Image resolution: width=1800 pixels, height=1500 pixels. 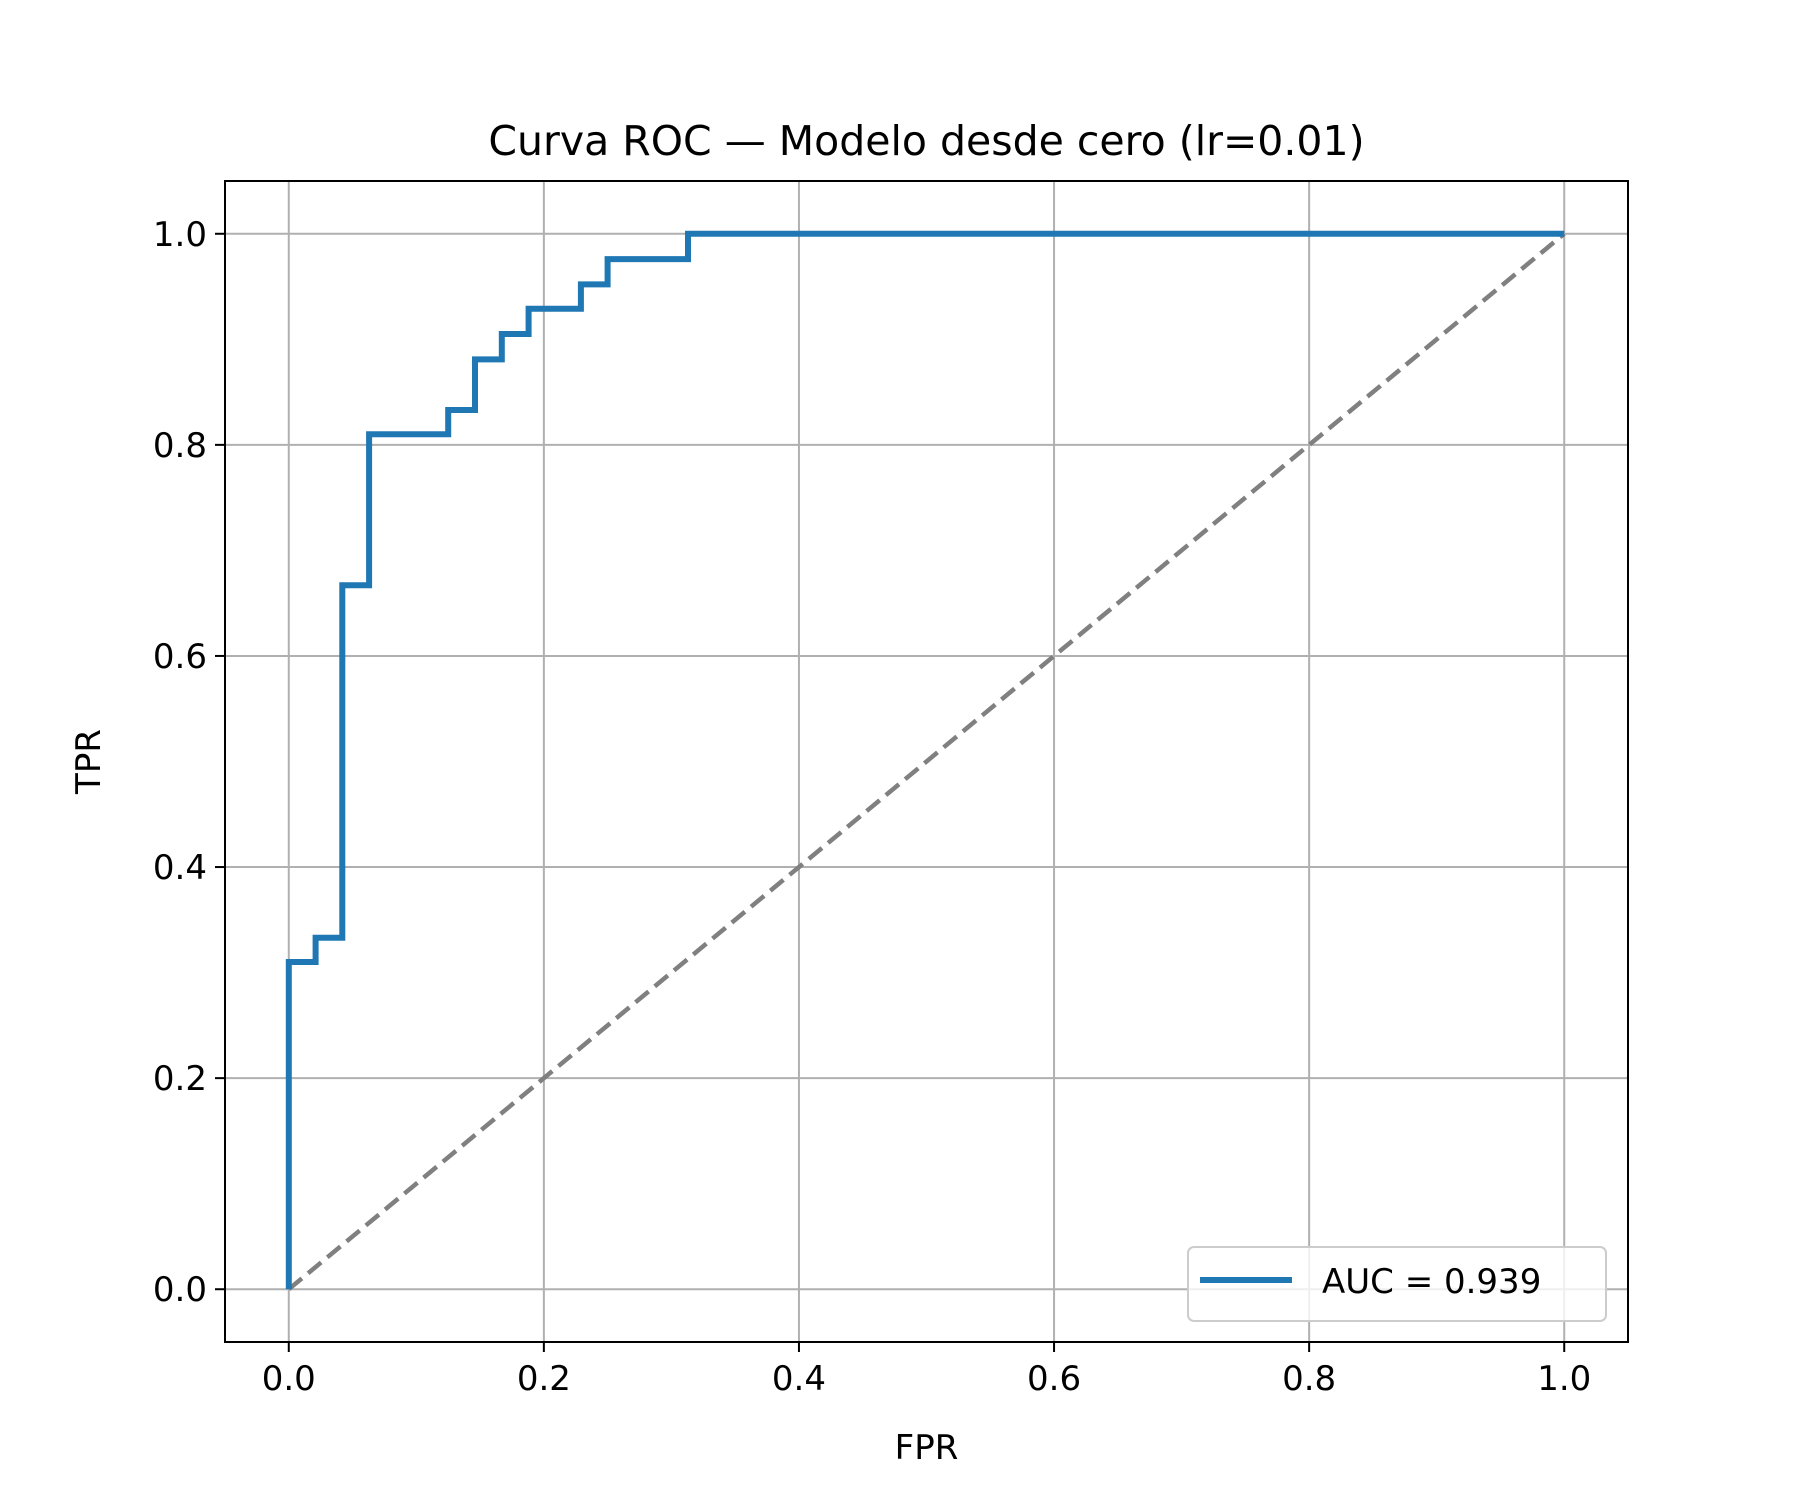 I want to click on y-axis: 0.0 0.2 0.4 0.6 0.8 1.0, so click(x=189, y=762).